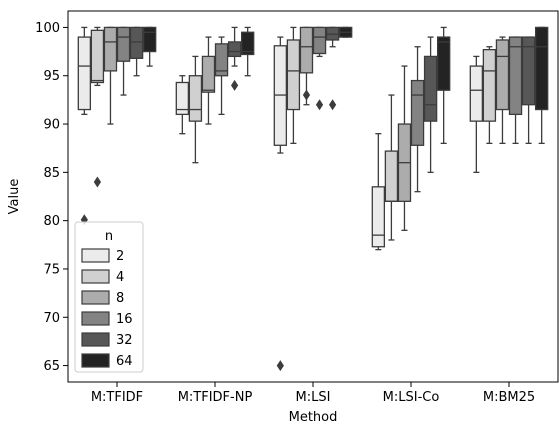 The image size is (559, 427). I want to click on box-n64-m-lsi, so click(345, 32).